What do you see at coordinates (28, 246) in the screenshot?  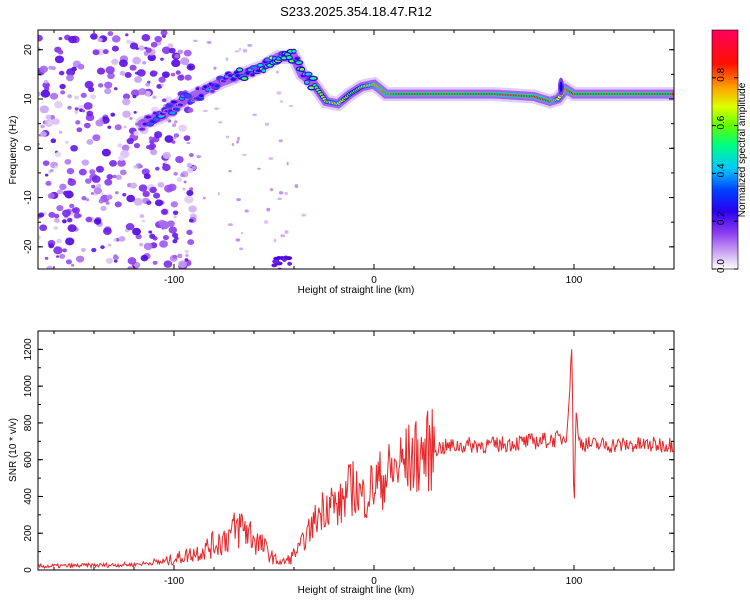 I see `y-tick-label: -20` at bounding box center [28, 246].